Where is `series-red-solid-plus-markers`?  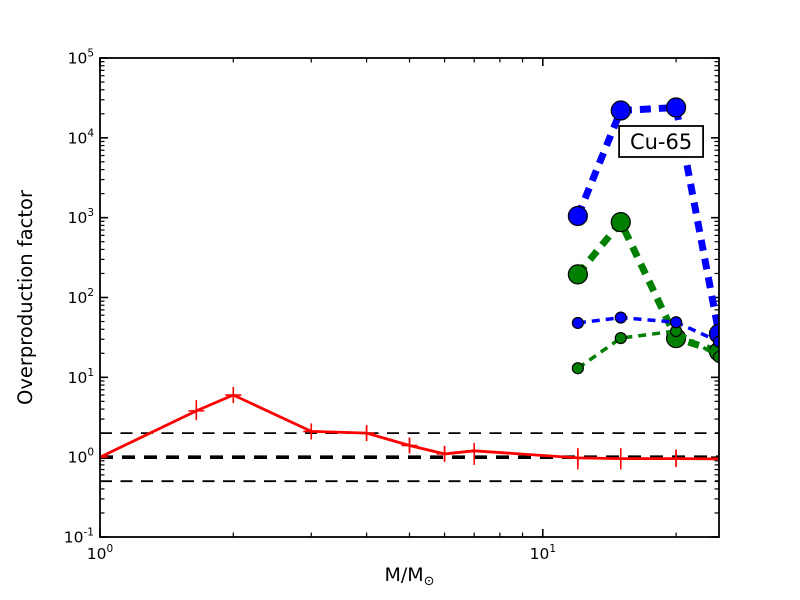
series-red-solid-plus-markers is located at coordinates (409, 428).